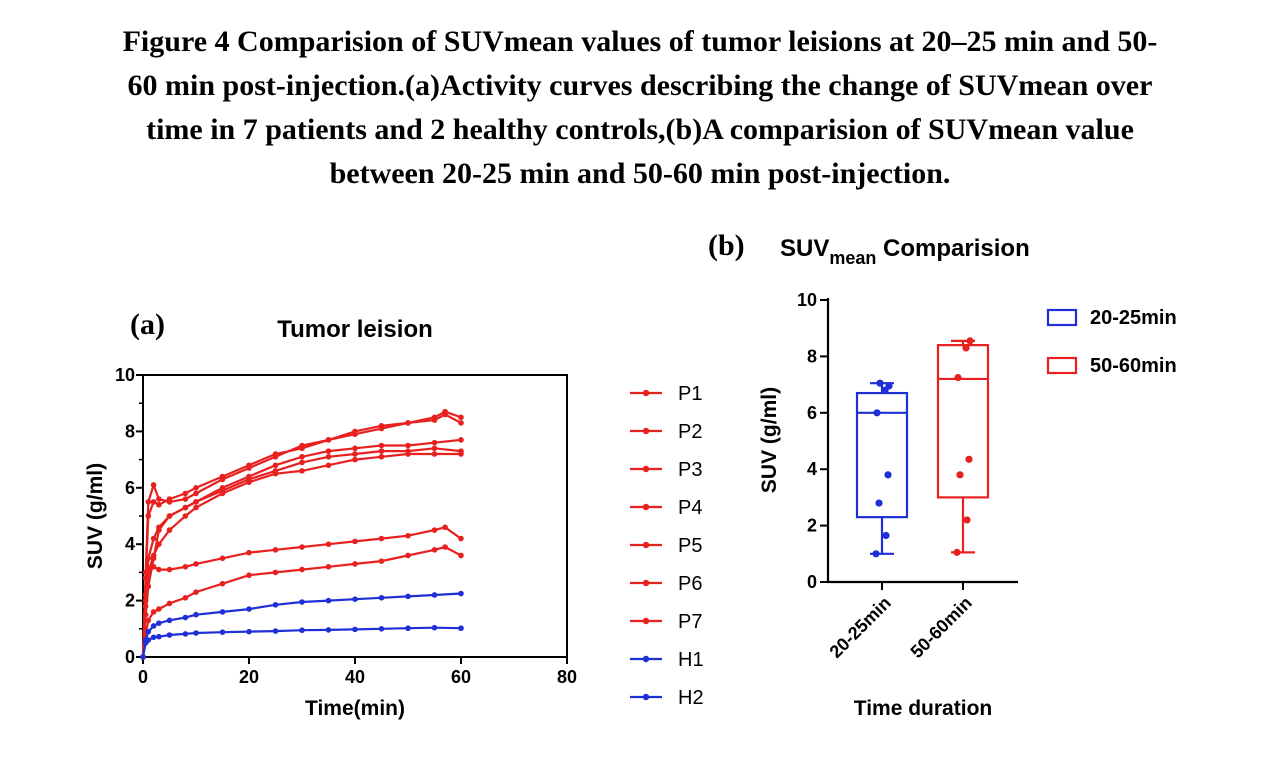 This screenshot has width=1280, height=770. I want to click on panel-b-title: SUVmean Comparision, so click(905, 251).